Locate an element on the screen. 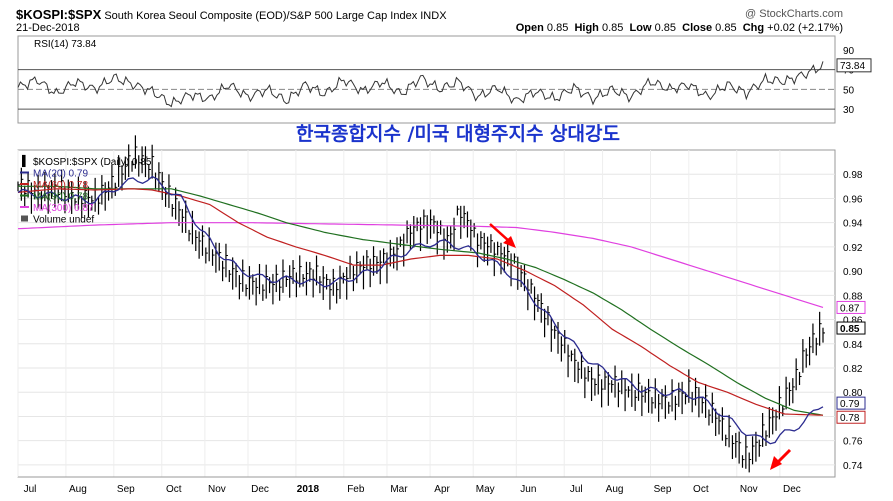 The height and width of the screenshot is (501, 893). x-tick-label: Mar is located at coordinates (399, 489).